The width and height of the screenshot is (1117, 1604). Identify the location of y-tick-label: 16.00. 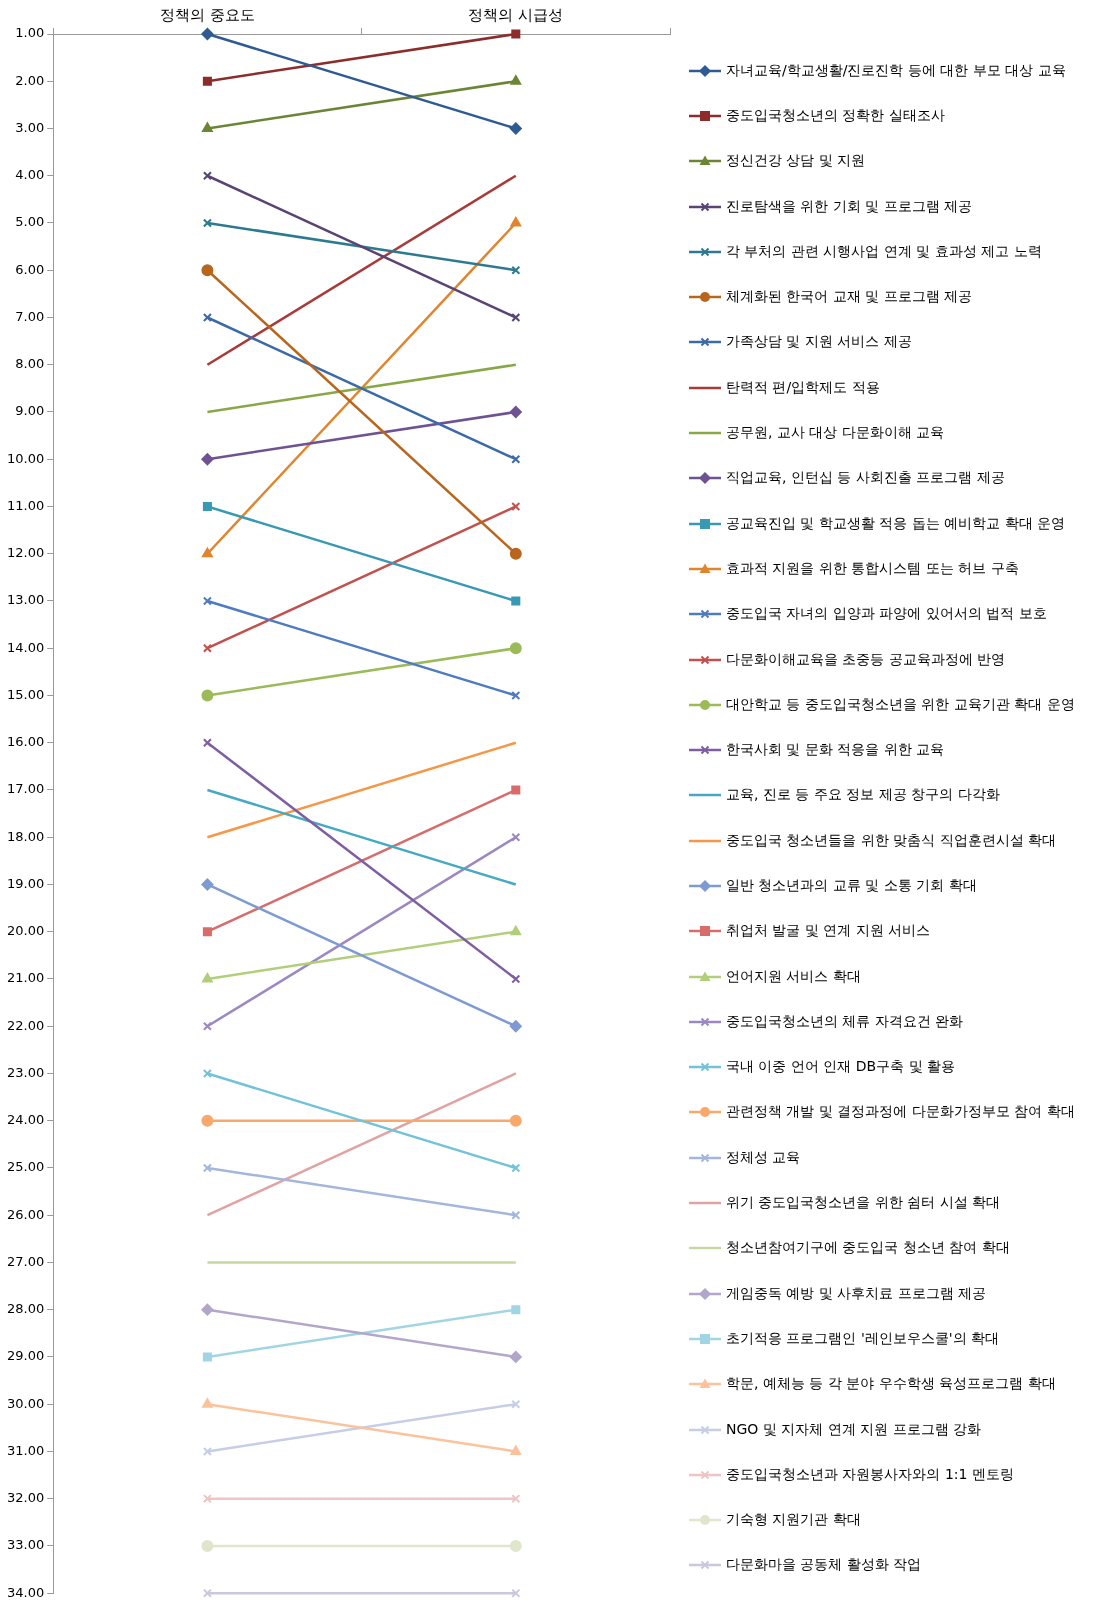
(26, 742).